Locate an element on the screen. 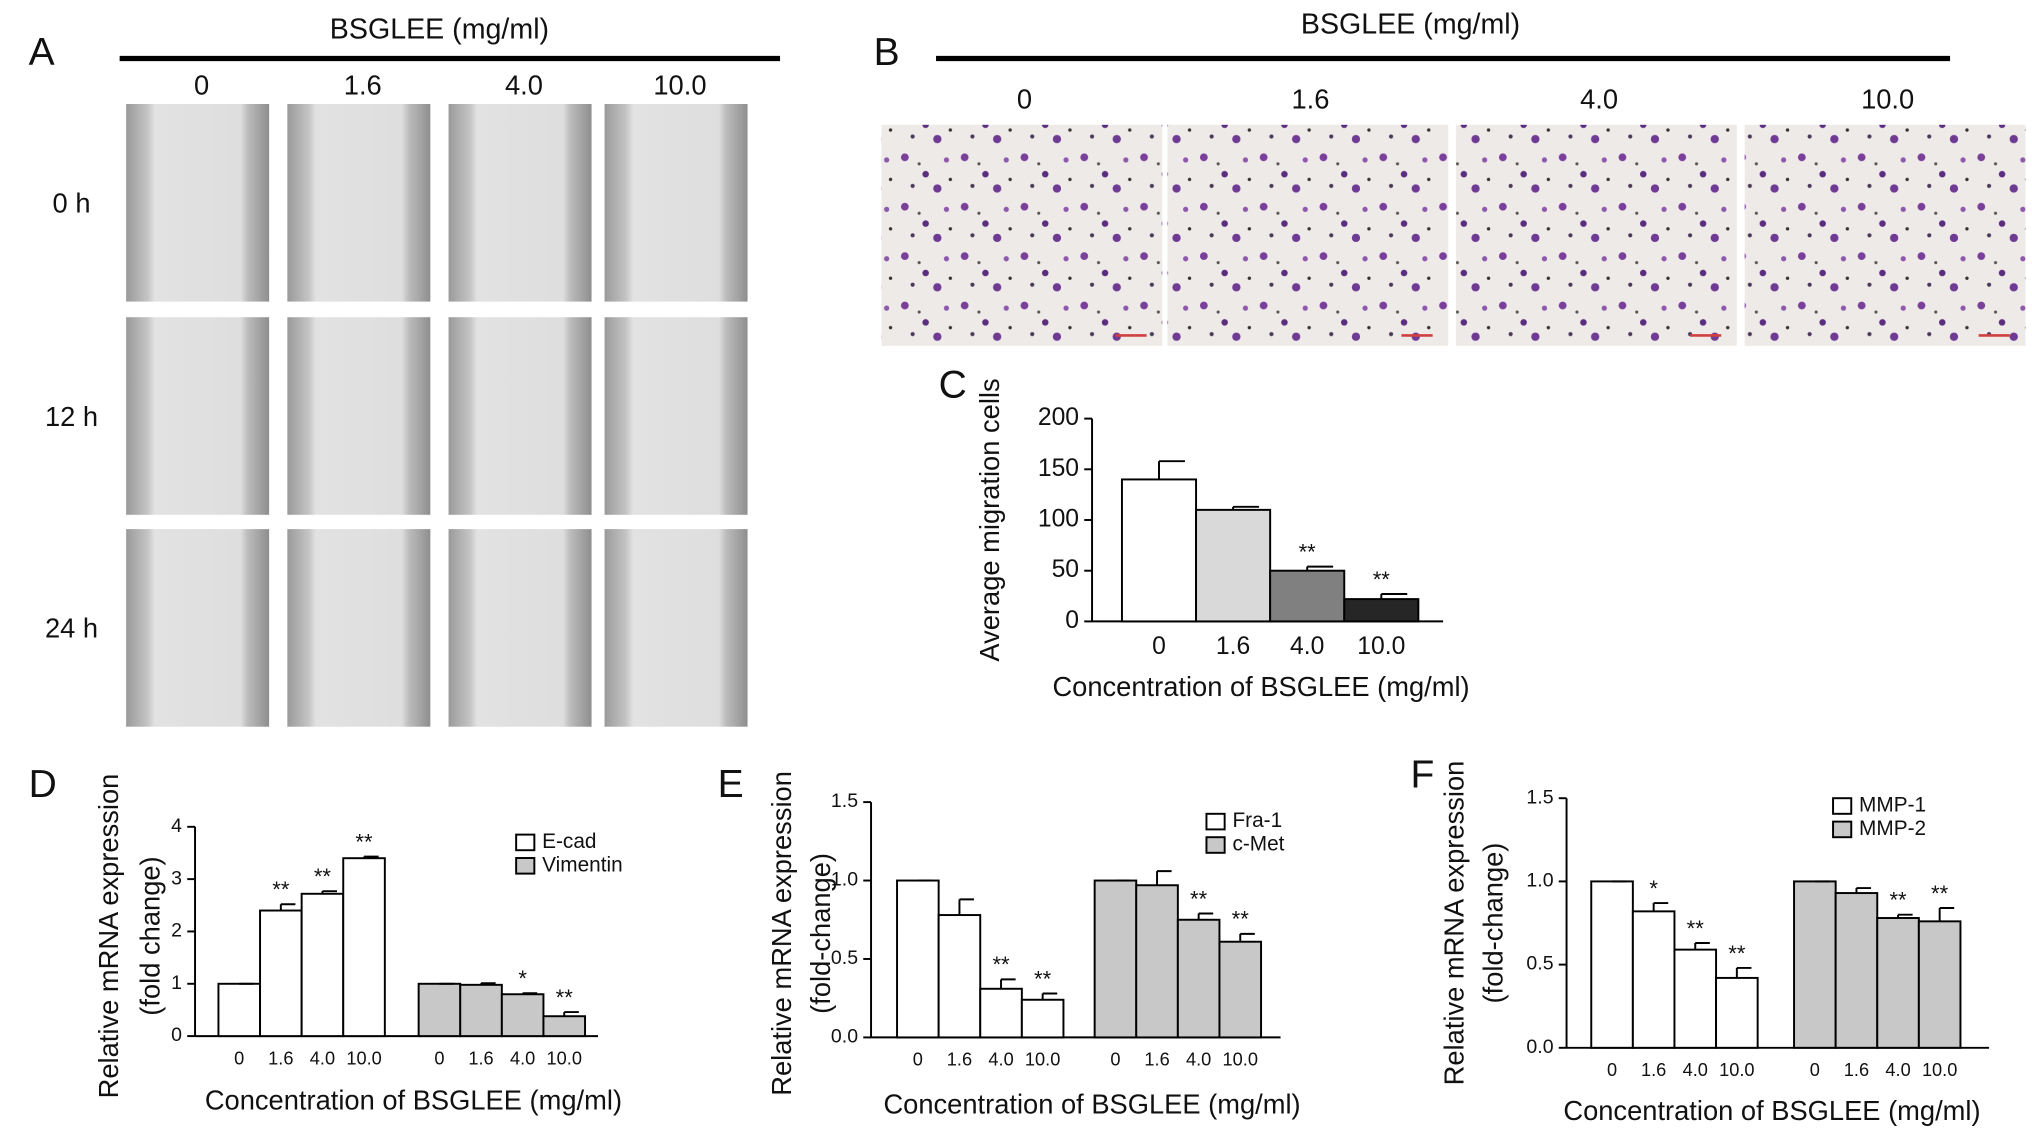 The image size is (2032, 1134). panel-label: D is located at coordinates (43, 784).